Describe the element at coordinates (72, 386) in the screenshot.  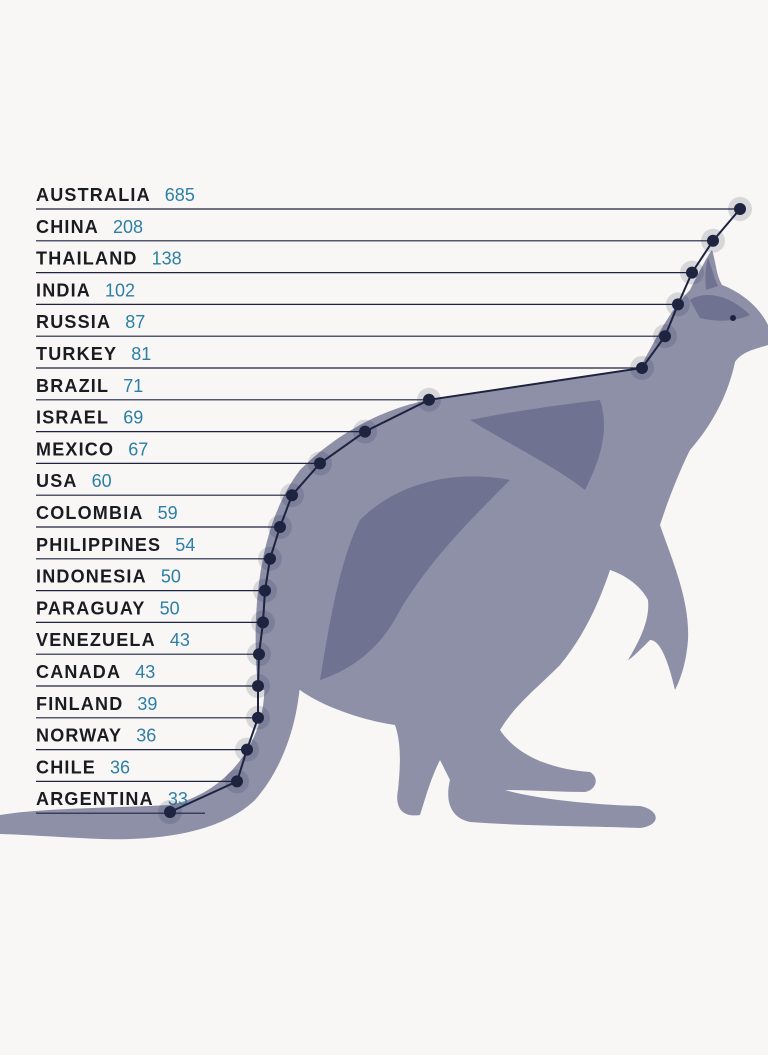
I see `country-label: BRAZIL` at that location.